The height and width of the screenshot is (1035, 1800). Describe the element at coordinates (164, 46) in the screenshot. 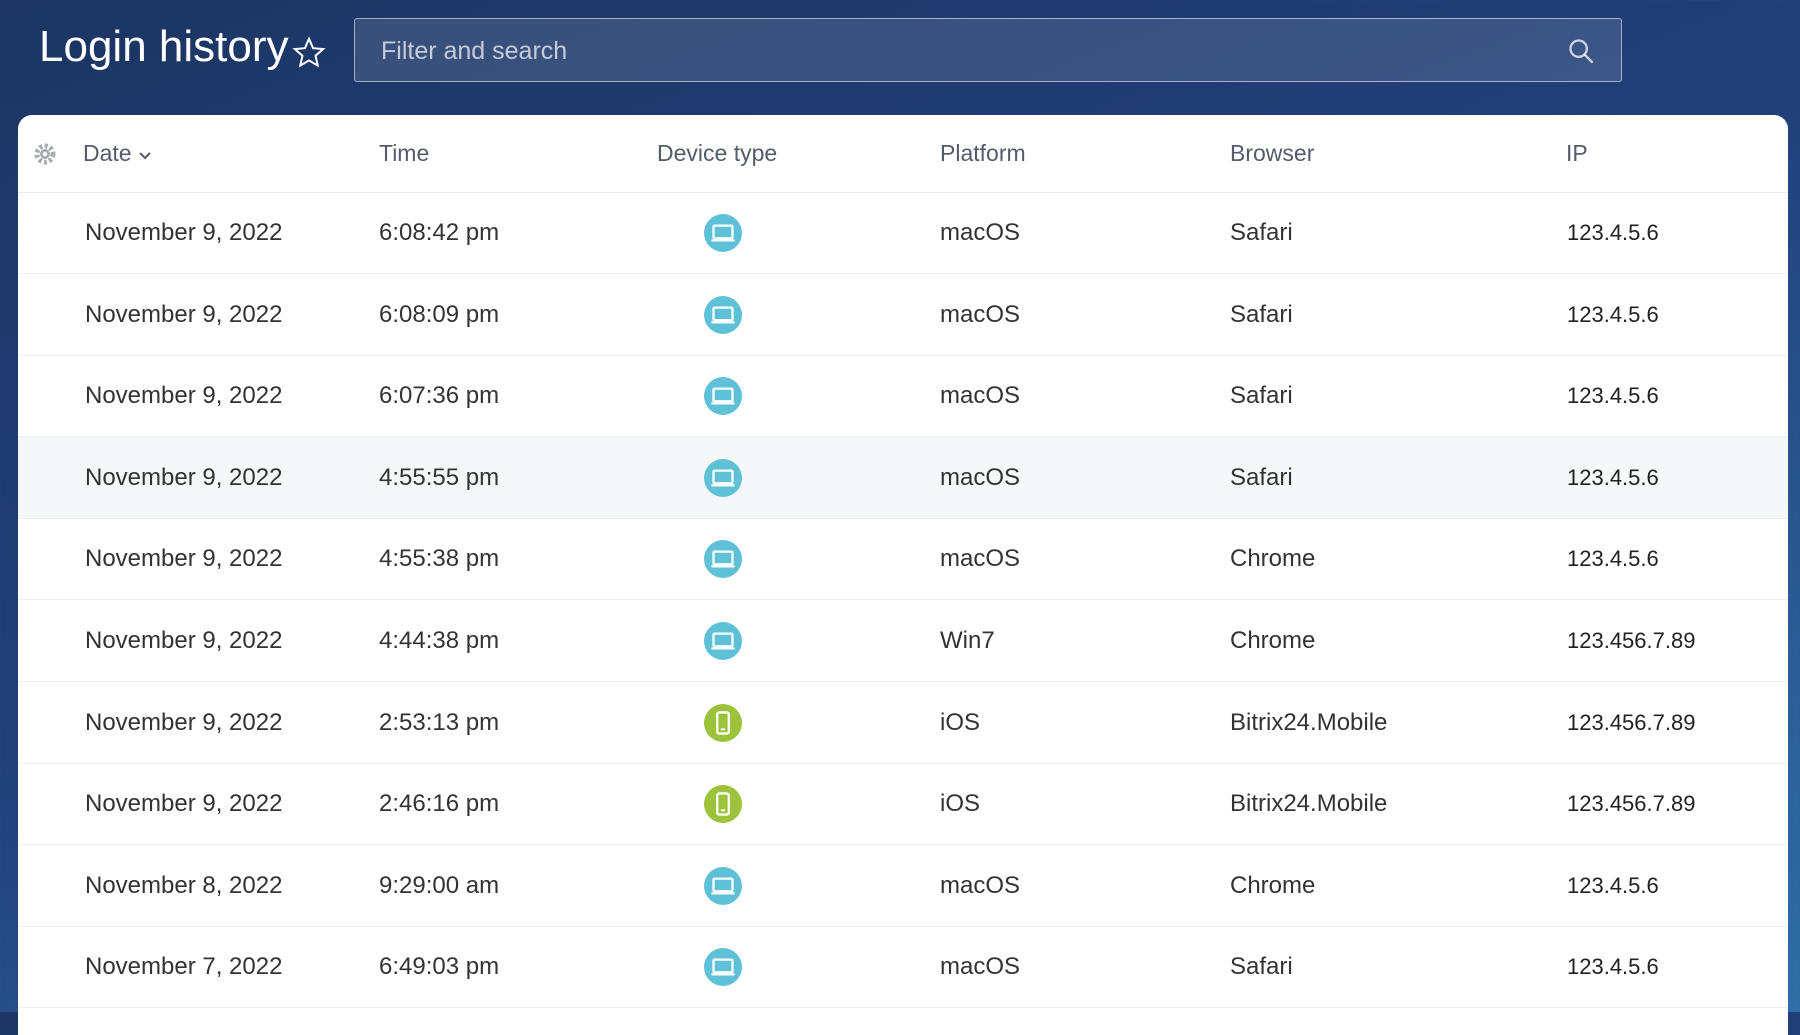

I see `page-title: Login history` at that location.